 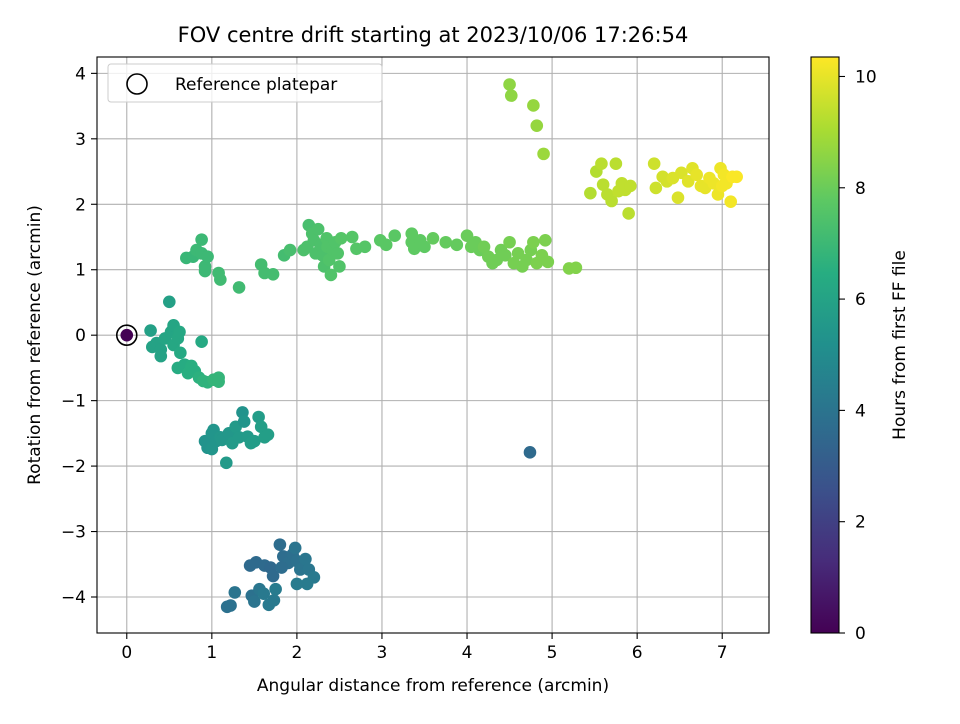 What do you see at coordinates (860, 189) in the screenshot?
I see `colorbar-tick-label: 8` at bounding box center [860, 189].